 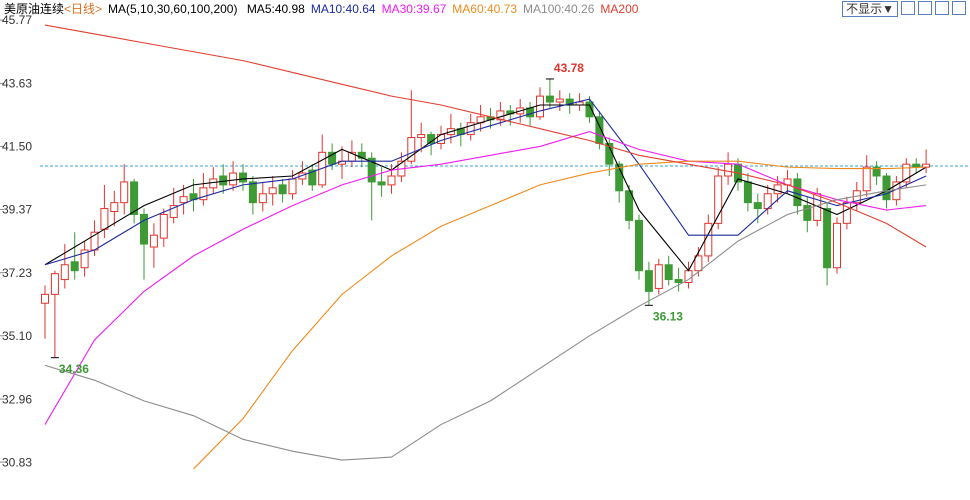 I want to click on legend-entry: MA100:40.26, so click(x=559, y=9).